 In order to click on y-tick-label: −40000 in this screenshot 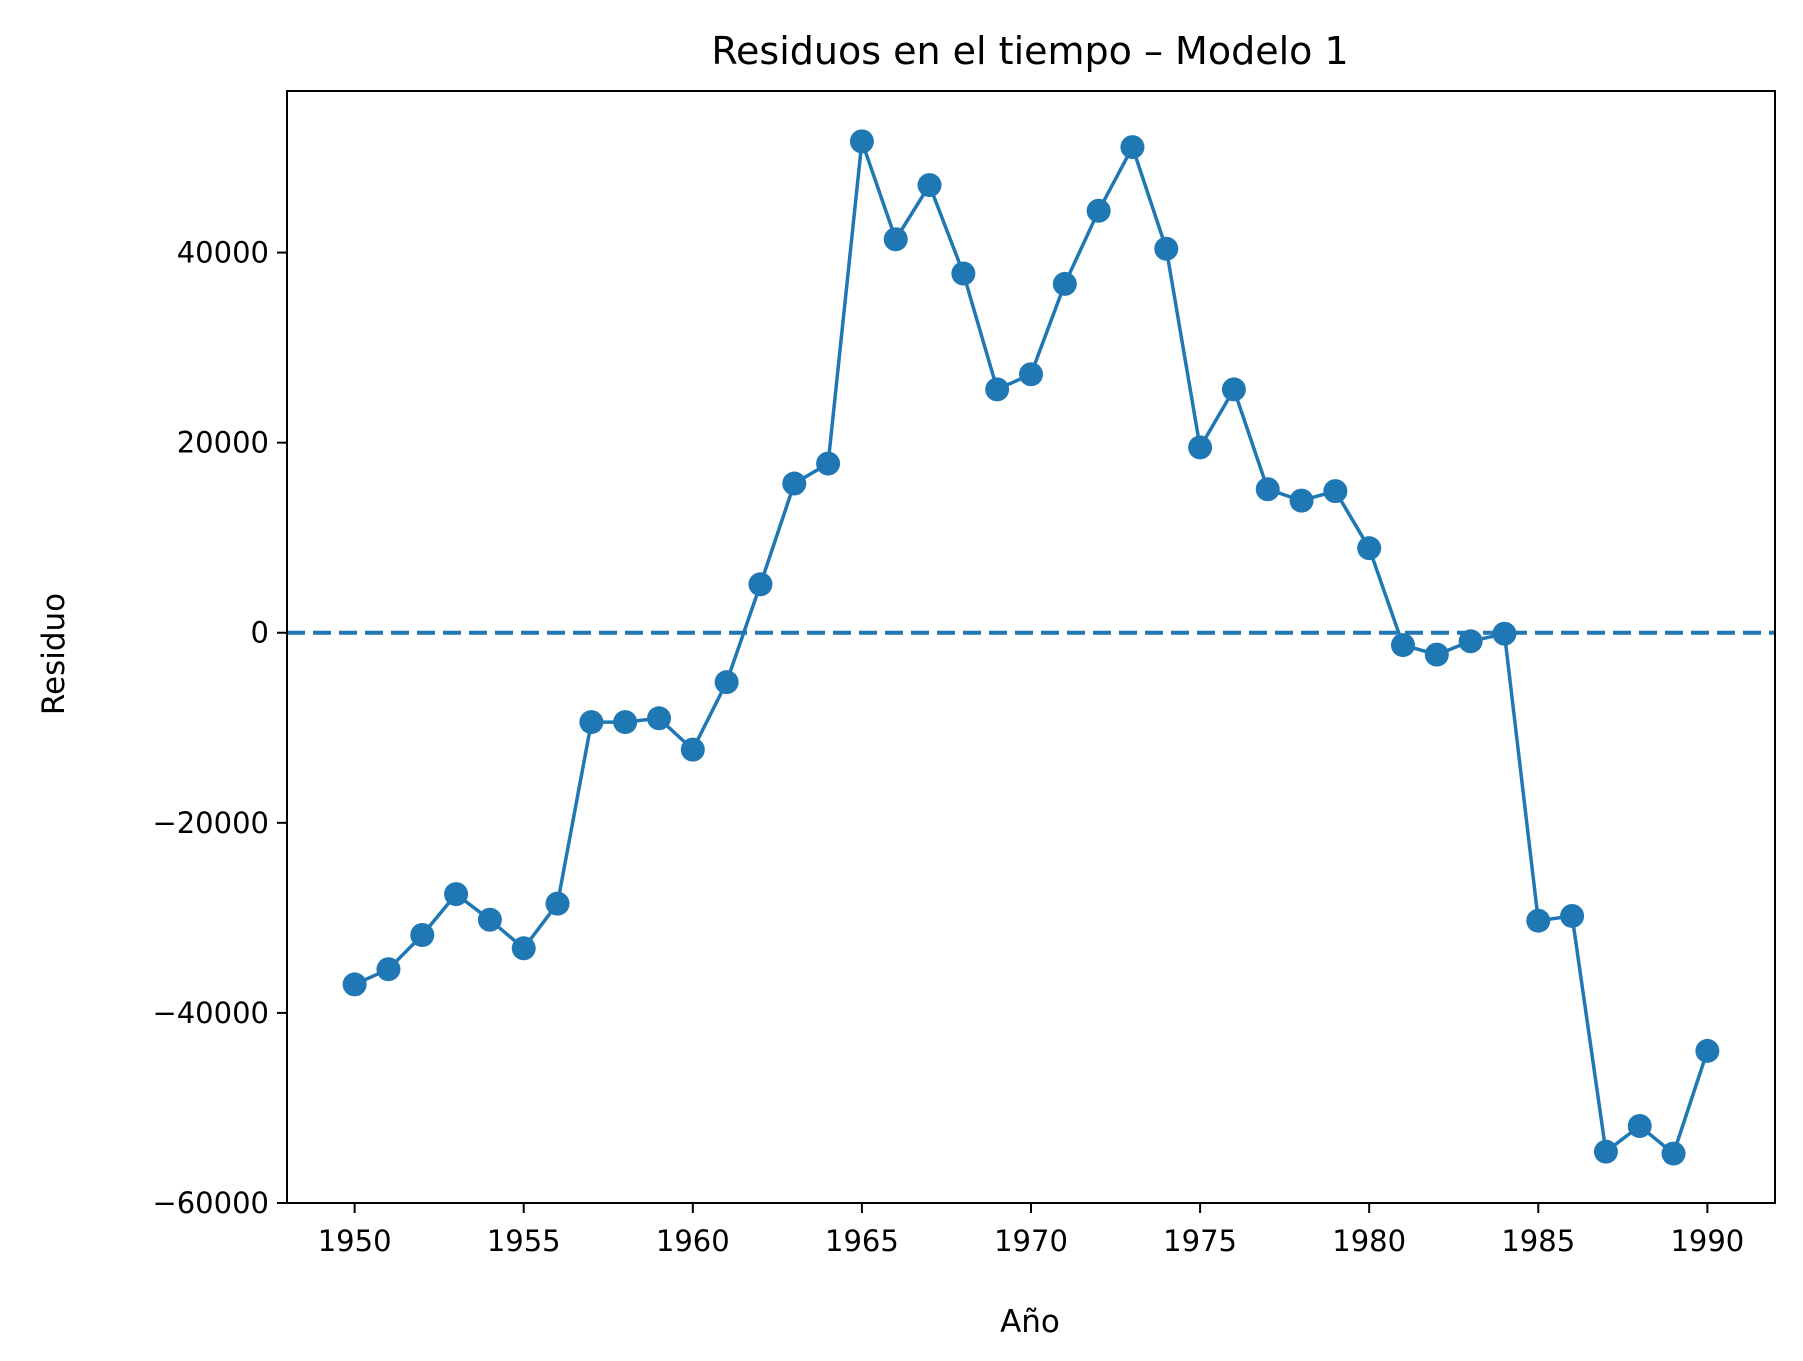, I will do `click(210, 1013)`.